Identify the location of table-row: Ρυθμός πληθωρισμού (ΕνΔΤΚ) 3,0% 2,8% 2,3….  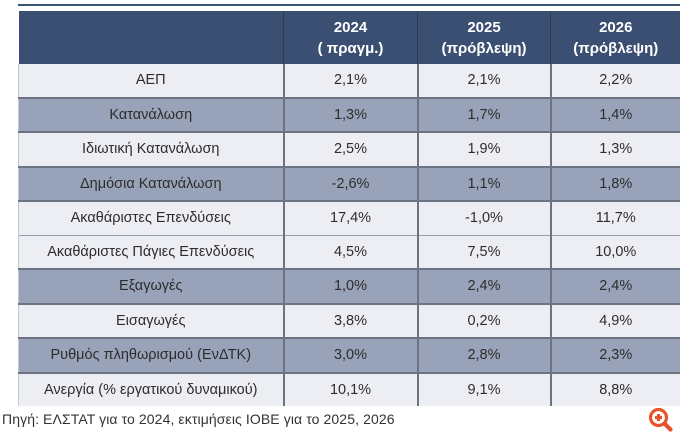
(349, 355).